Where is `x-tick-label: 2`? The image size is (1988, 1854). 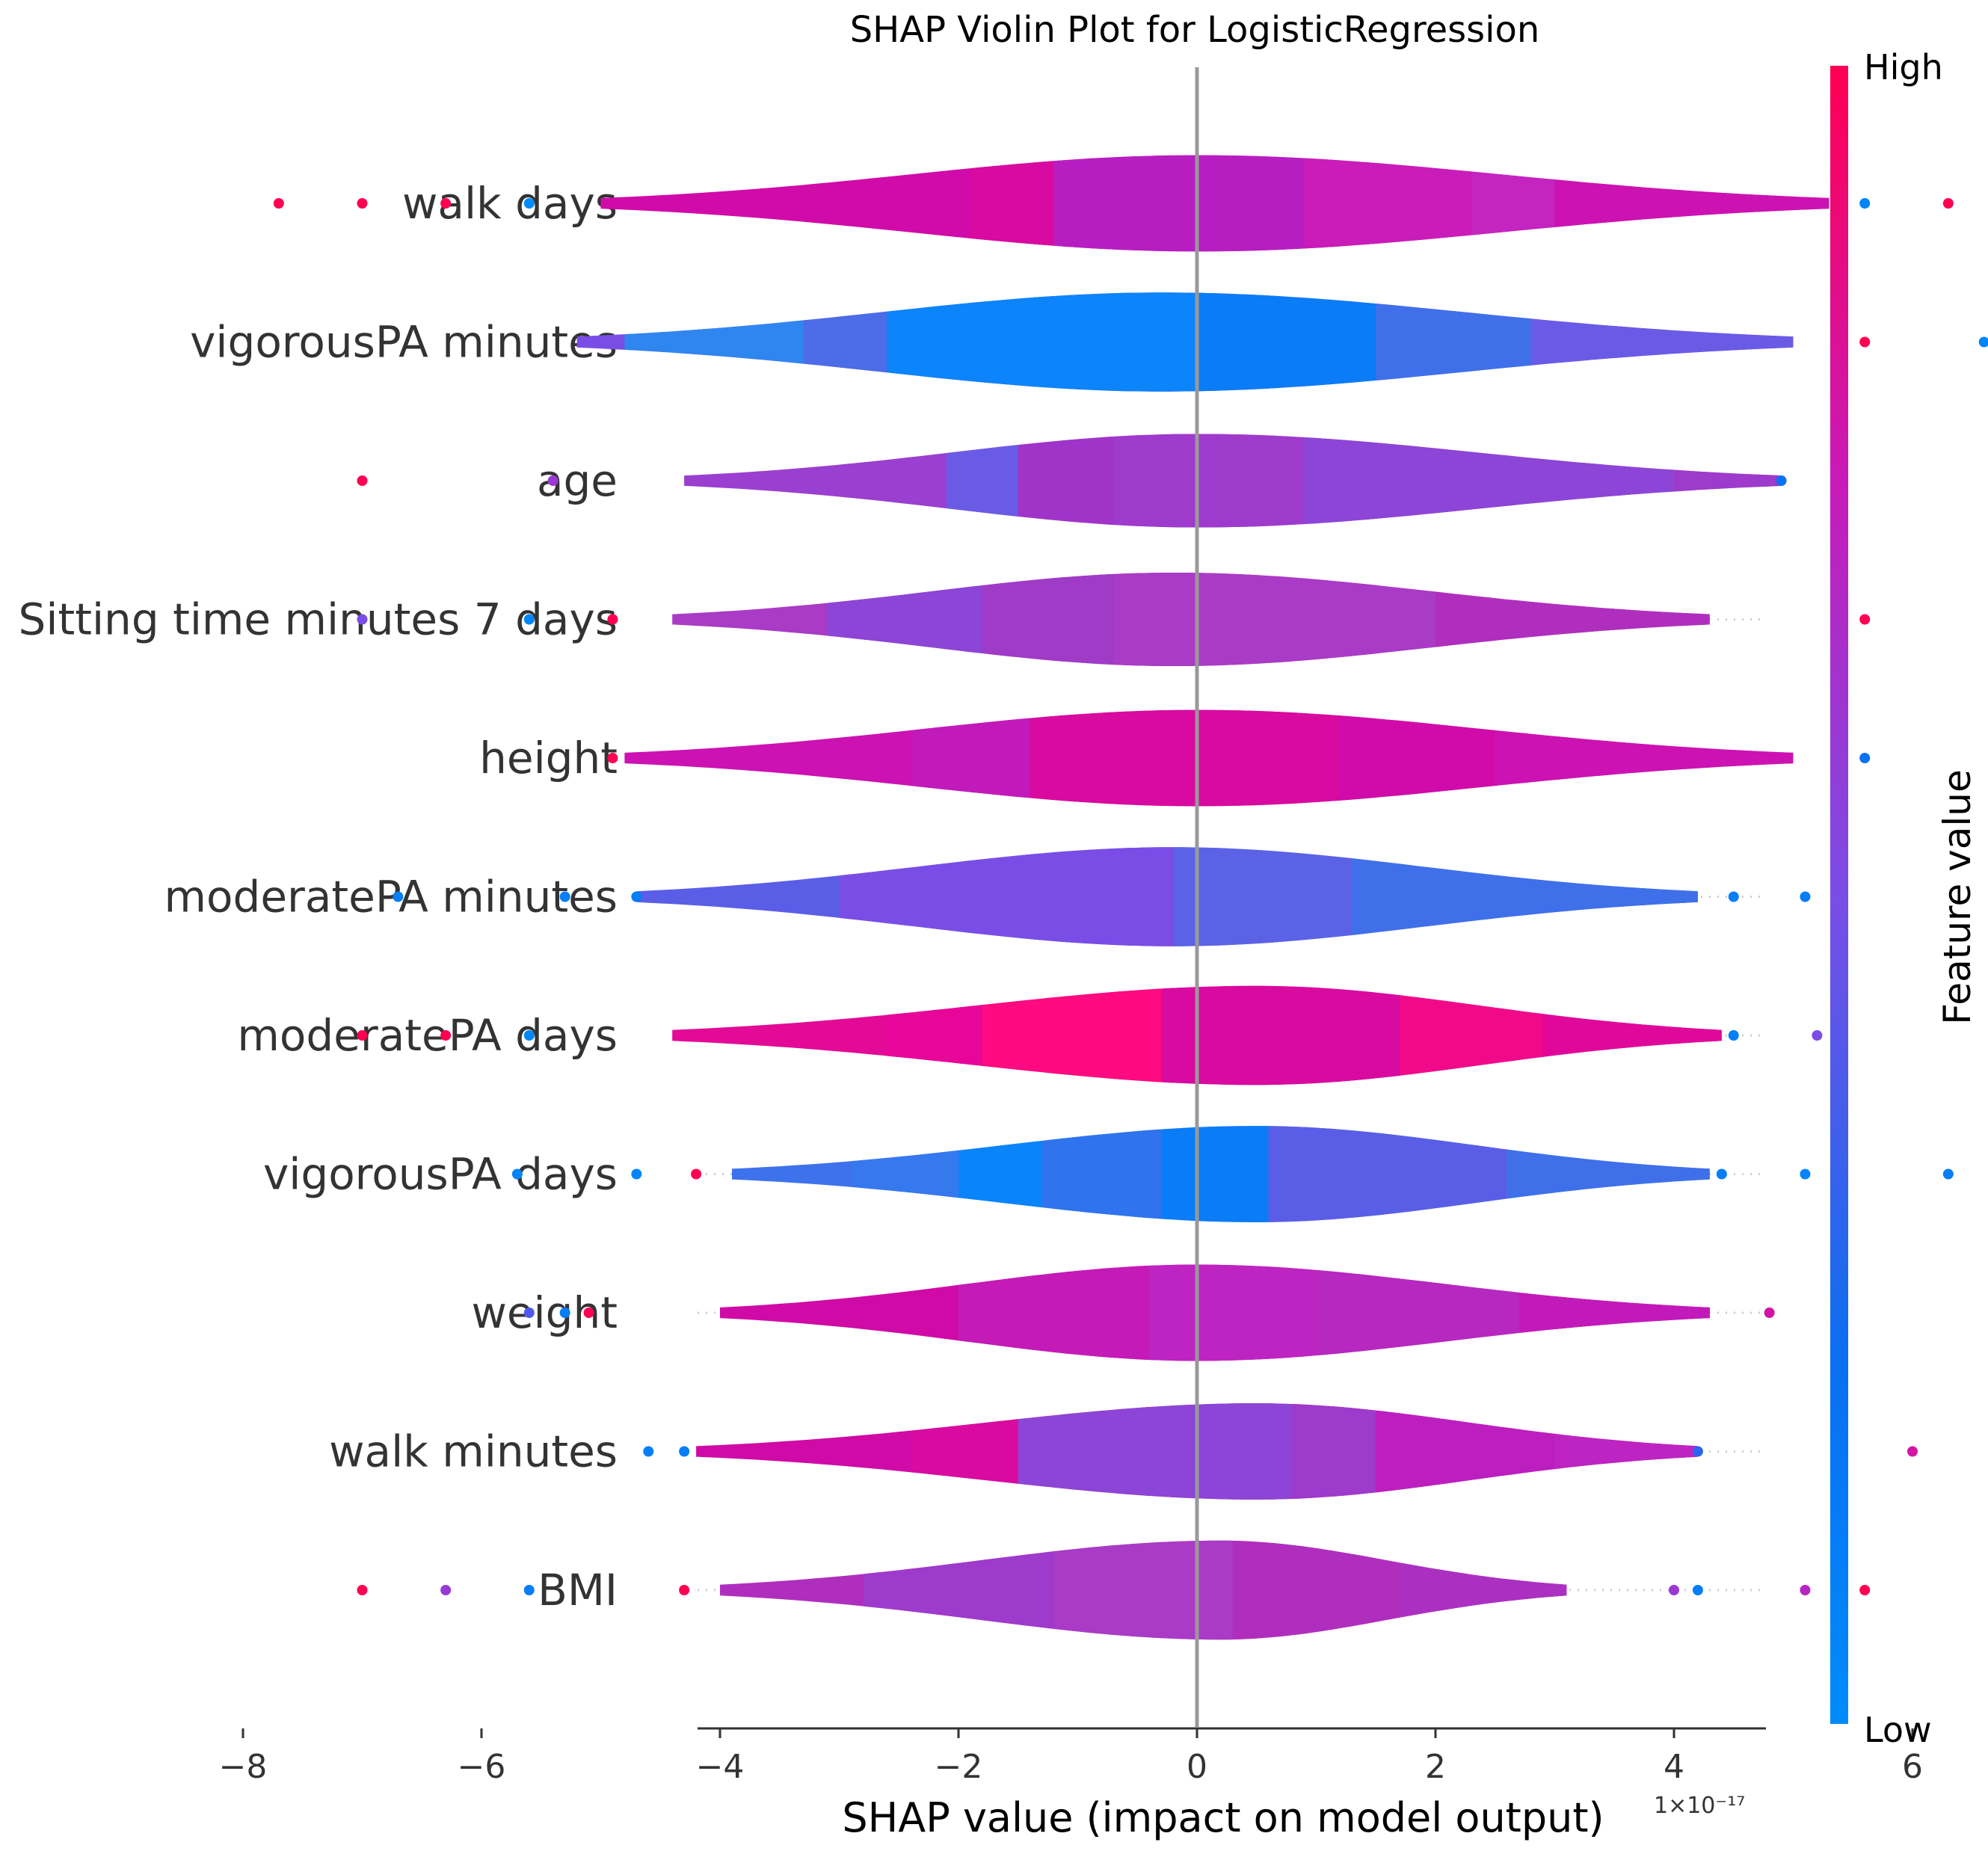
x-tick-label: 2 is located at coordinates (1436, 1767).